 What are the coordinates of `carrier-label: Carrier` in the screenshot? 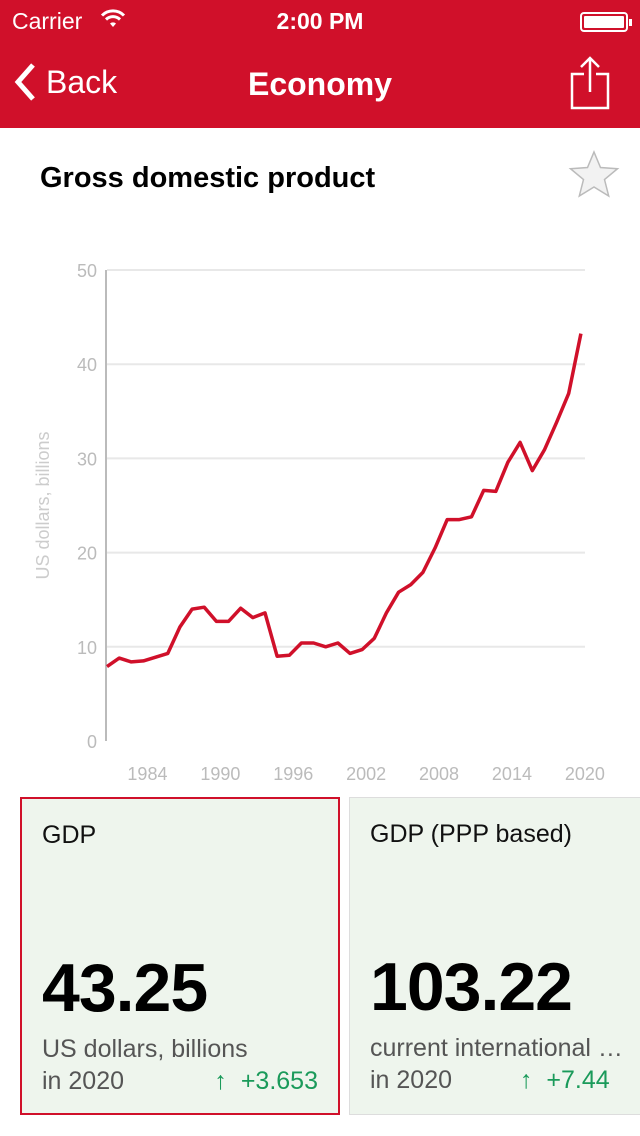 It's located at (47, 21).